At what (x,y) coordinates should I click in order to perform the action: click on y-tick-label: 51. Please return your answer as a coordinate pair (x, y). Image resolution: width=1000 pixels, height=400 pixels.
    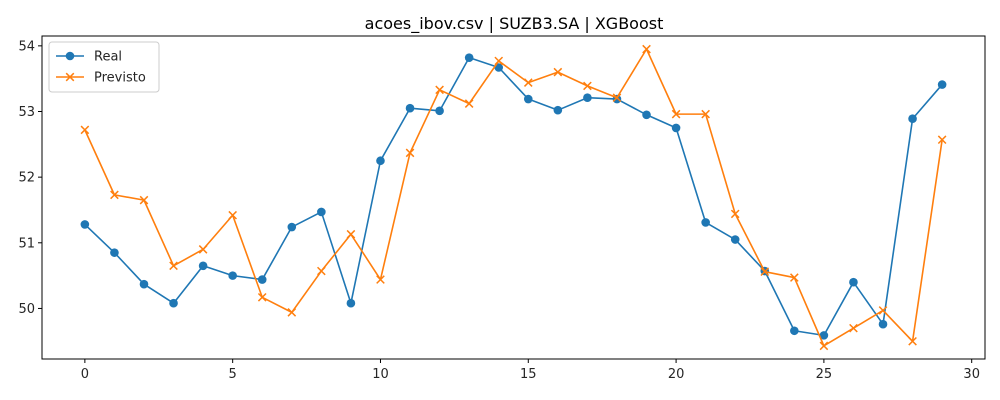
    Looking at the image, I should click on (26, 243).